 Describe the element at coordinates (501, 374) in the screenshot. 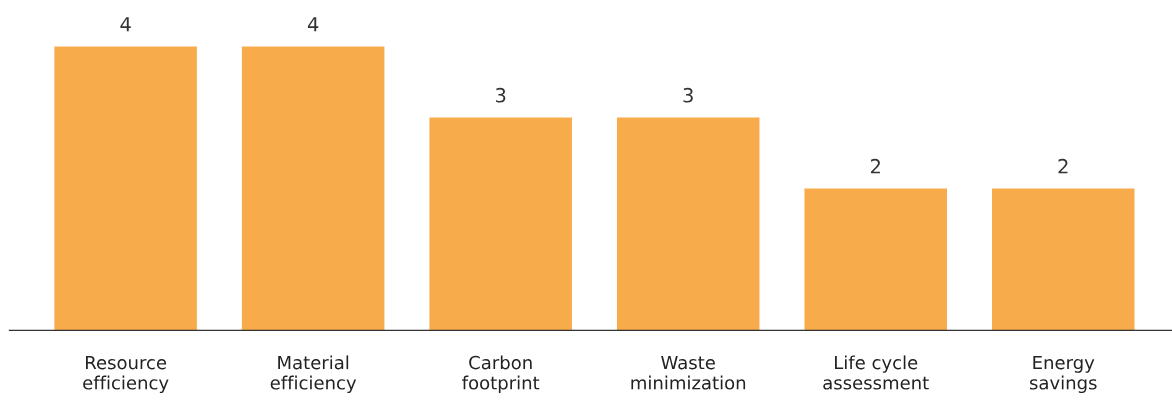

I see `x-tick-label: Carbon footprint` at that location.